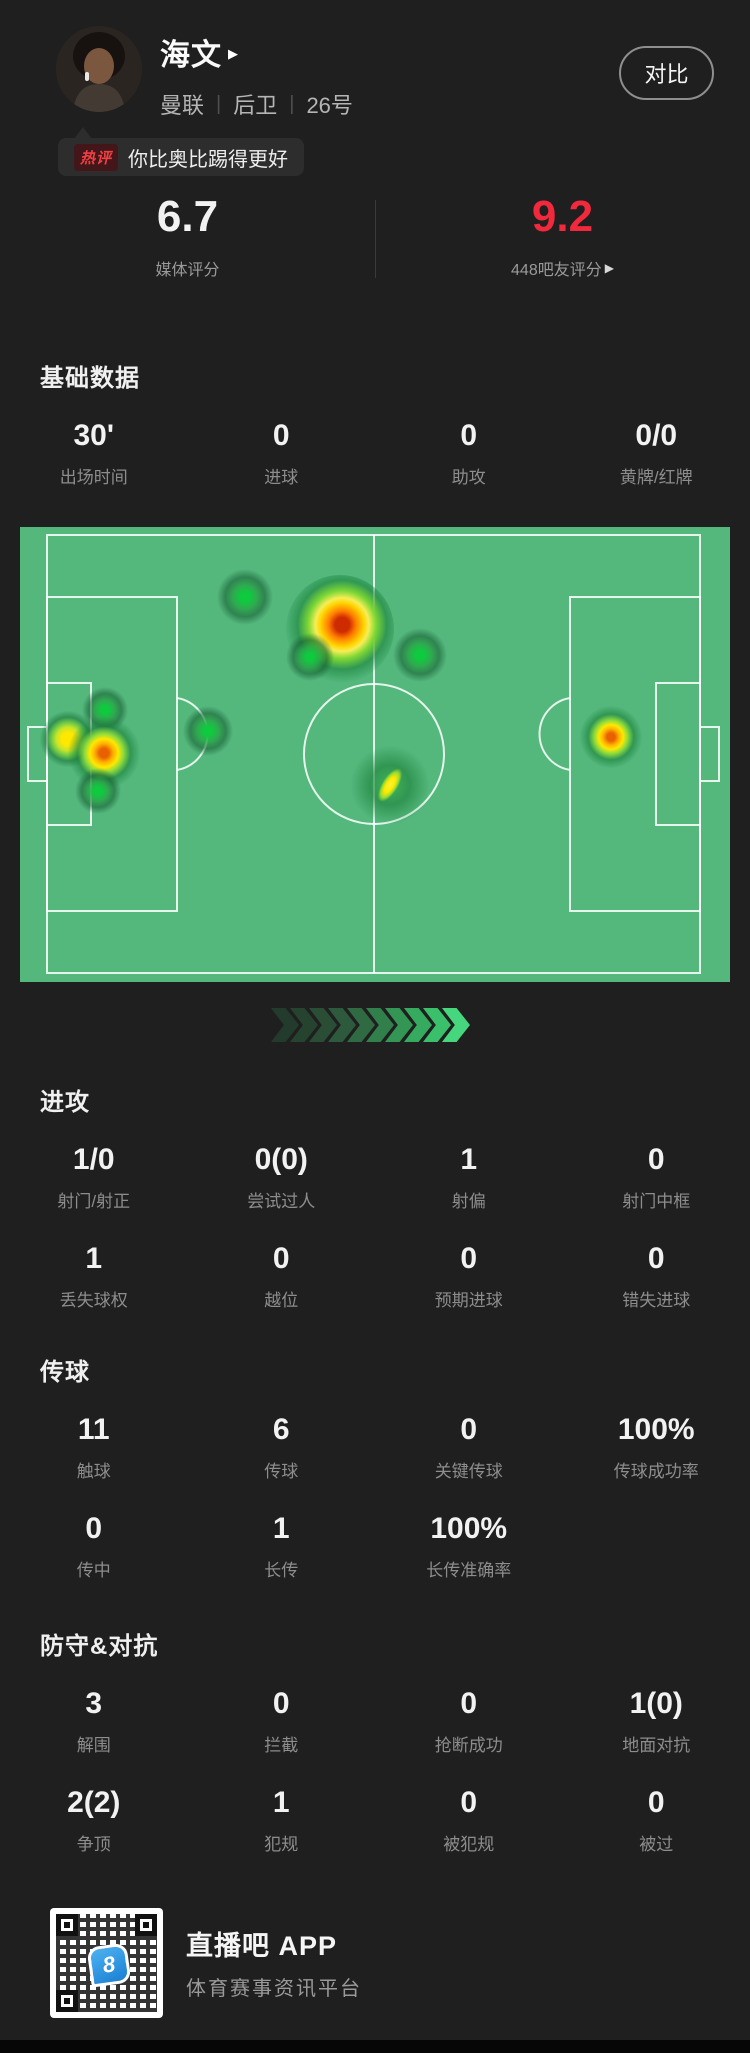 Image resolution: width=750 pixels, height=2053 pixels. What do you see at coordinates (93, 477) in the screenshot?
I see `stat-label: 出场时间` at bounding box center [93, 477].